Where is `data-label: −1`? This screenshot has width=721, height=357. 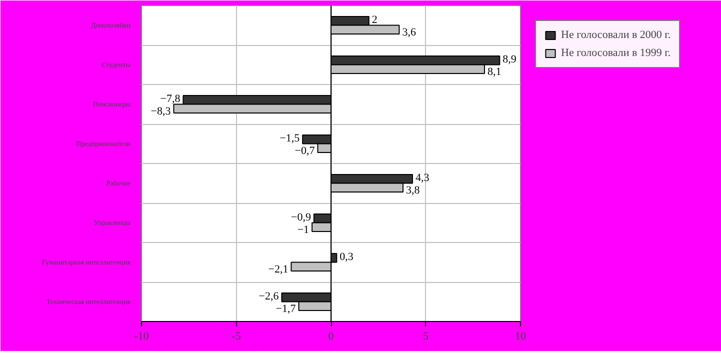 data-label: −1 is located at coordinates (303, 230).